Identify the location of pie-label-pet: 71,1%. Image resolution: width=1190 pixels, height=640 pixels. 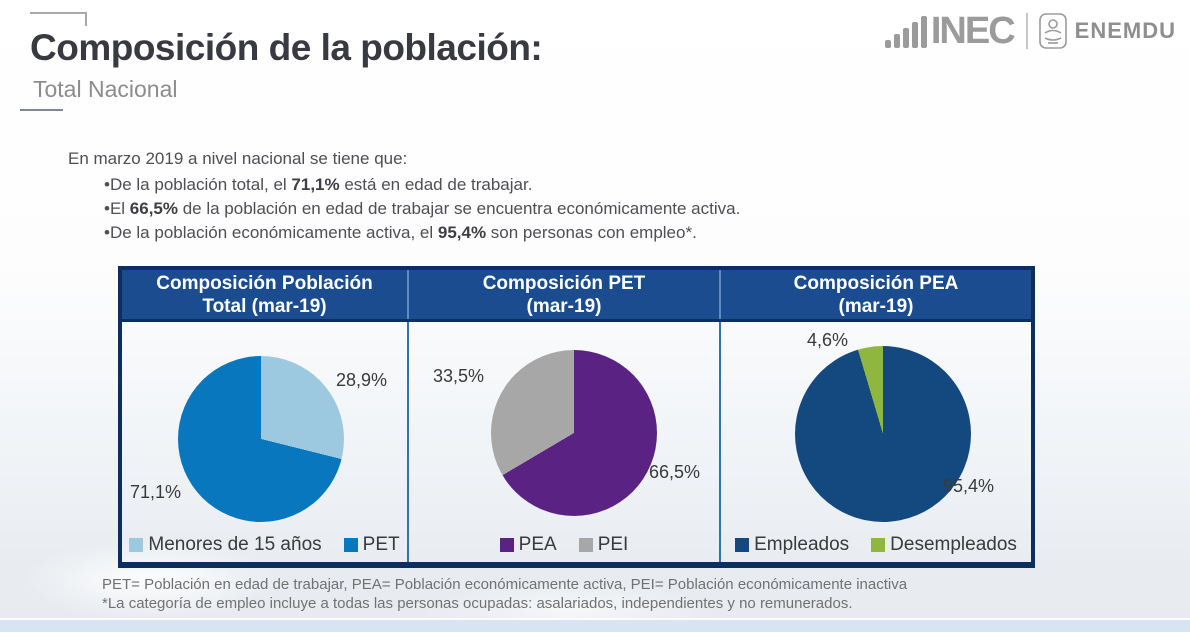
(156, 492).